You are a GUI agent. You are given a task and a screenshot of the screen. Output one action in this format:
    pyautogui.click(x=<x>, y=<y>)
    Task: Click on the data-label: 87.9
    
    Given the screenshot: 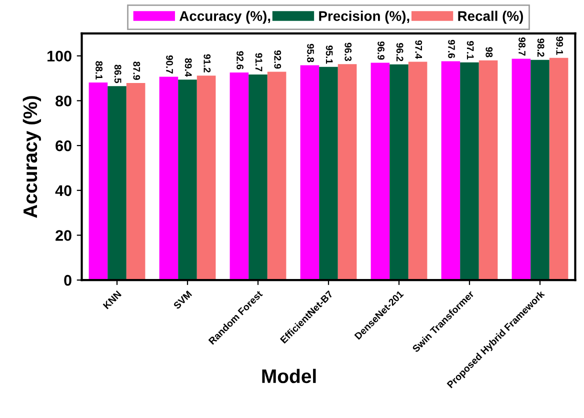 What is the action you would take?
    pyautogui.click(x=136, y=71)
    